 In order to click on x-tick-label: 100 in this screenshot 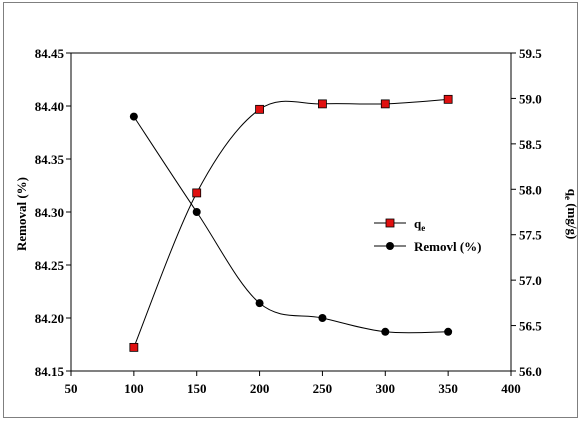, I will do `click(134, 388)`.